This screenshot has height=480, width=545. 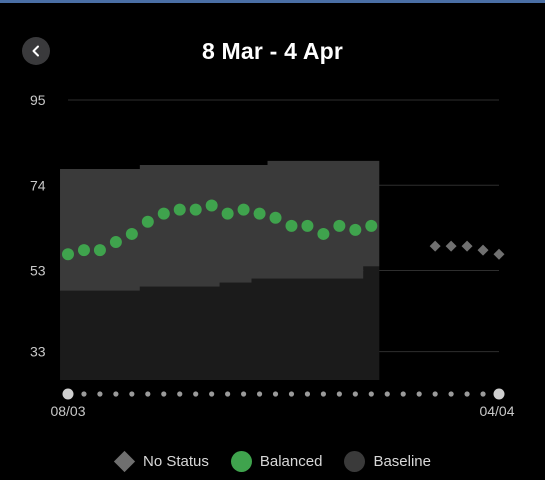 I want to click on y-tick-label-95: 95, so click(x=38, y=100).